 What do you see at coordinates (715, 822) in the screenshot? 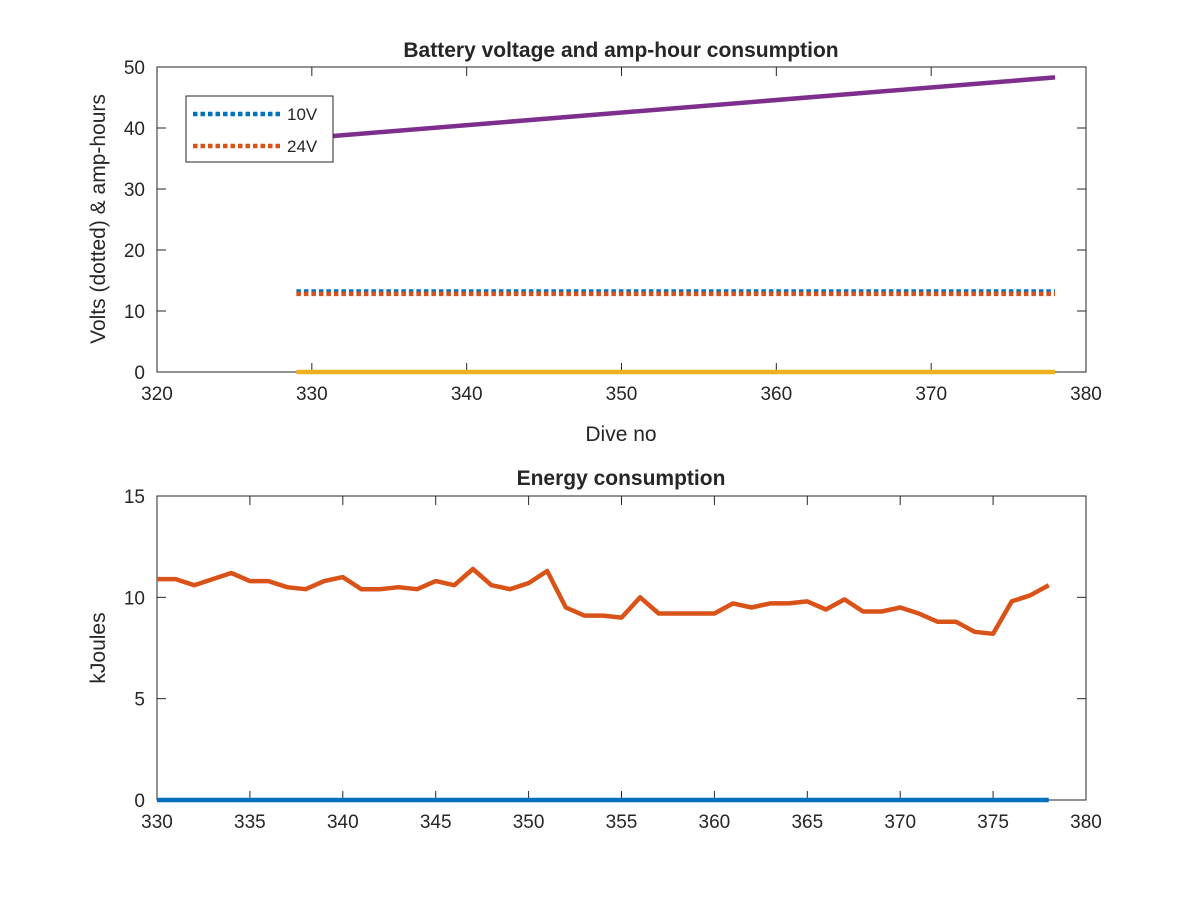
I see `energy-chart-x-tick-label: 360` at bounding box center [715, 822].